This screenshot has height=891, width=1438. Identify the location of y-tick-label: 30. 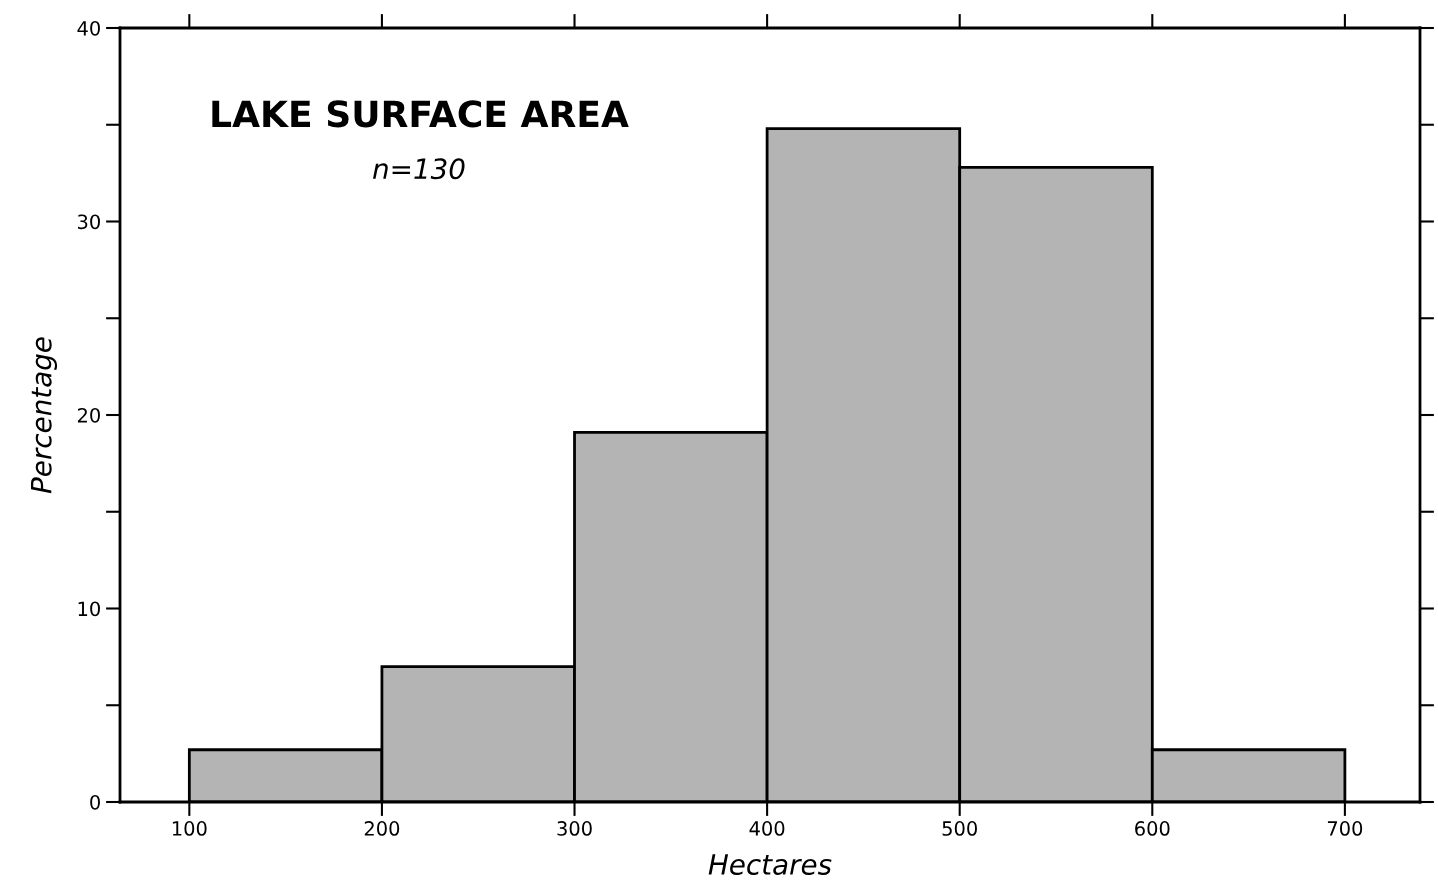
(88, 222).